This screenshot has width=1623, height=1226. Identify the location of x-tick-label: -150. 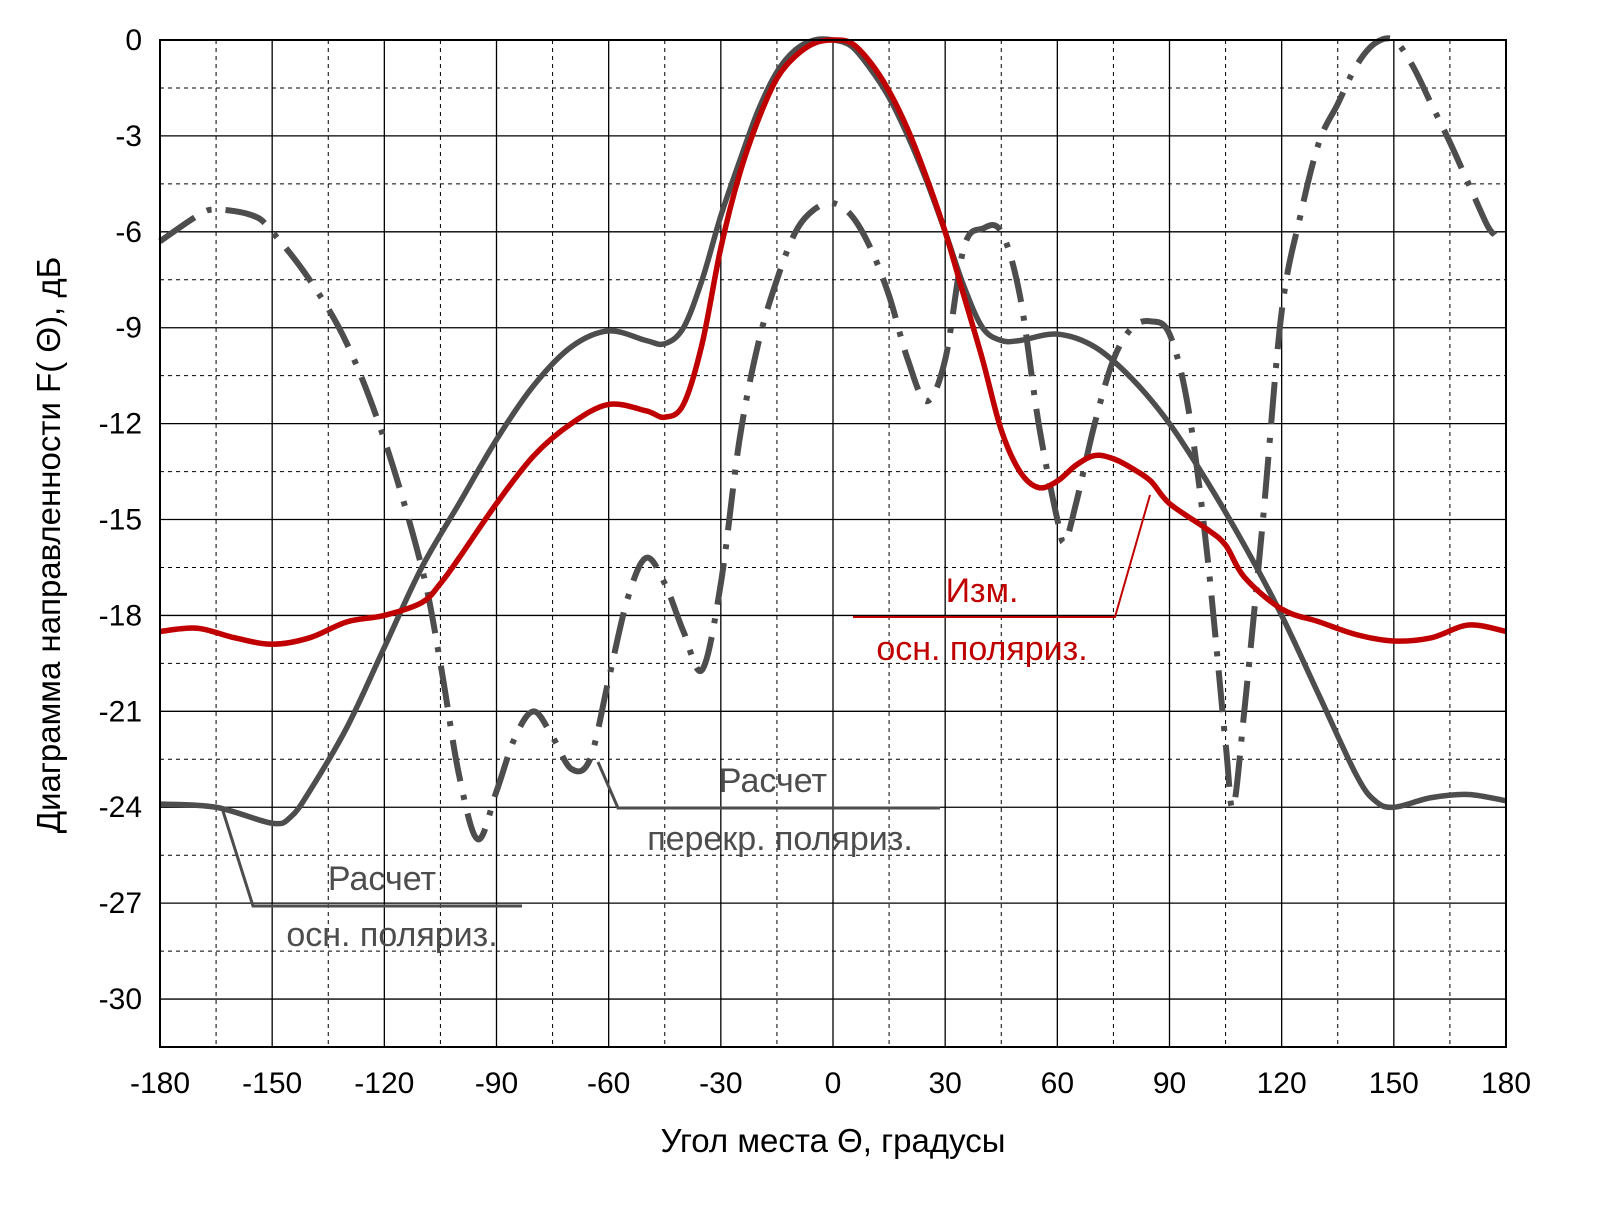
(272, 1083).